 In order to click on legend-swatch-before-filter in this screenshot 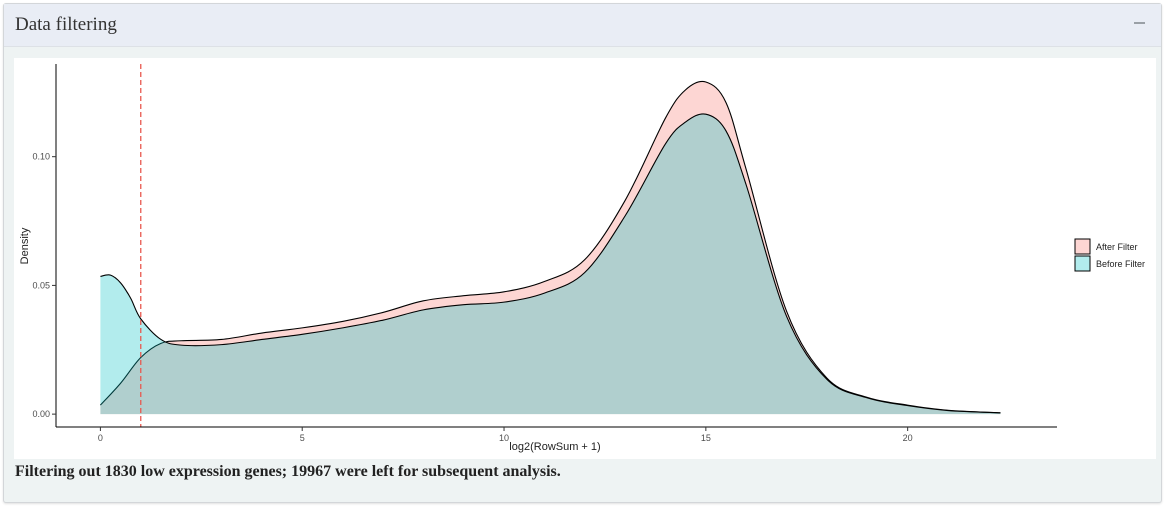, I will do `click(1082, 263)`.